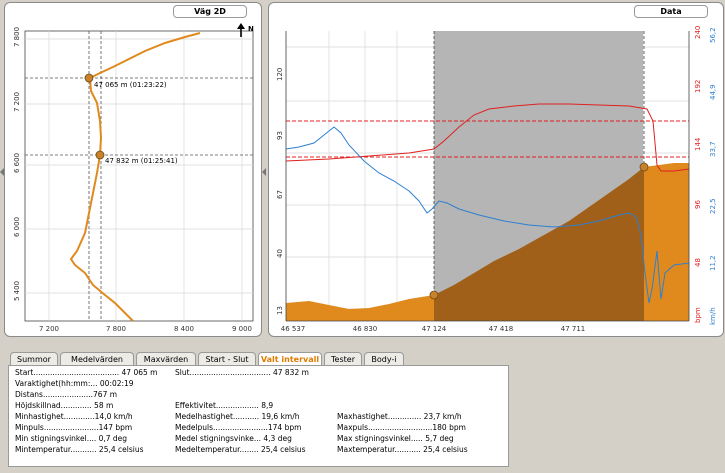  Describe the element at coordinates (210, 11) in the screenshot. I see `map-panel-title: Väg 2D` at that location.